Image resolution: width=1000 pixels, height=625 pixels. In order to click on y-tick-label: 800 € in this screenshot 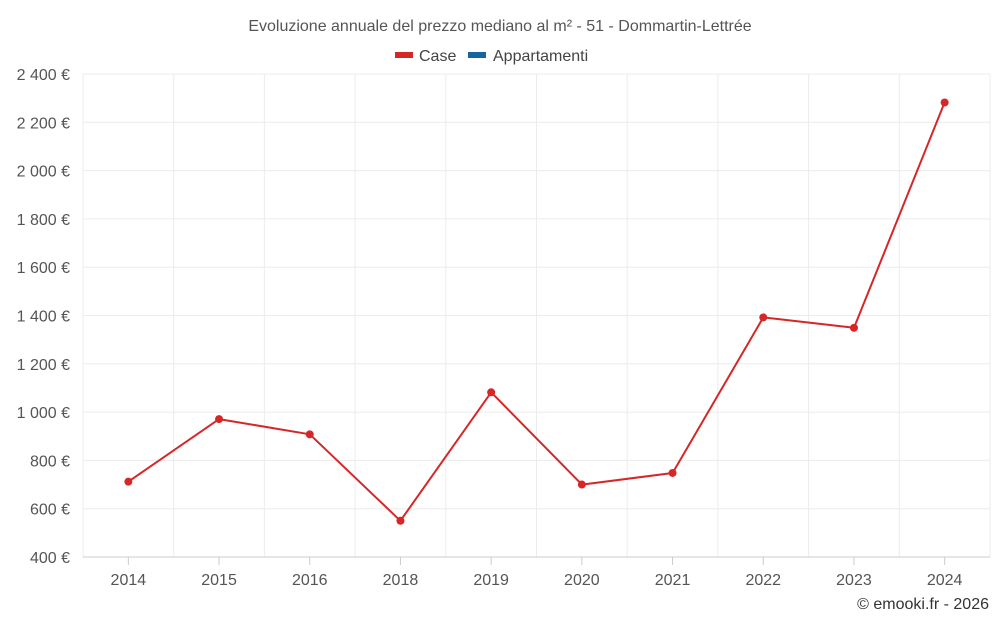, I will do `click(50, 461)`.